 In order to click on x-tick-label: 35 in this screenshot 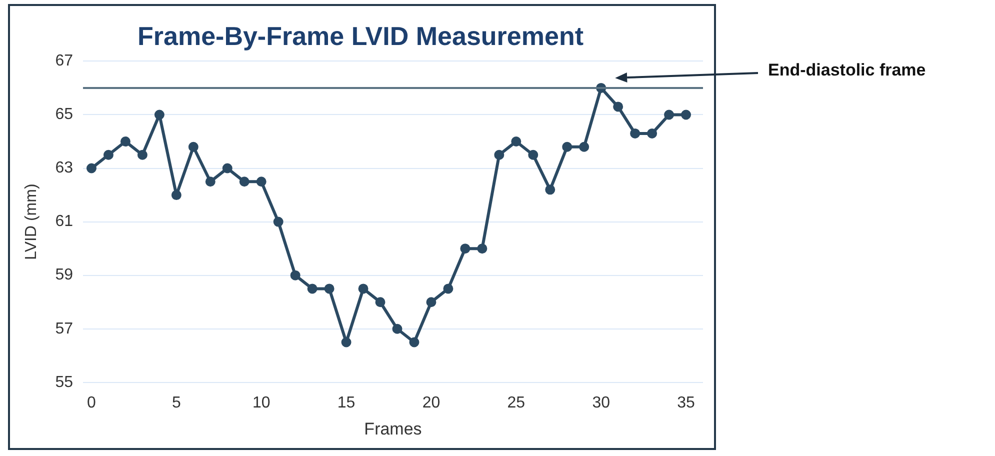, I will do `click(686, 403)`.